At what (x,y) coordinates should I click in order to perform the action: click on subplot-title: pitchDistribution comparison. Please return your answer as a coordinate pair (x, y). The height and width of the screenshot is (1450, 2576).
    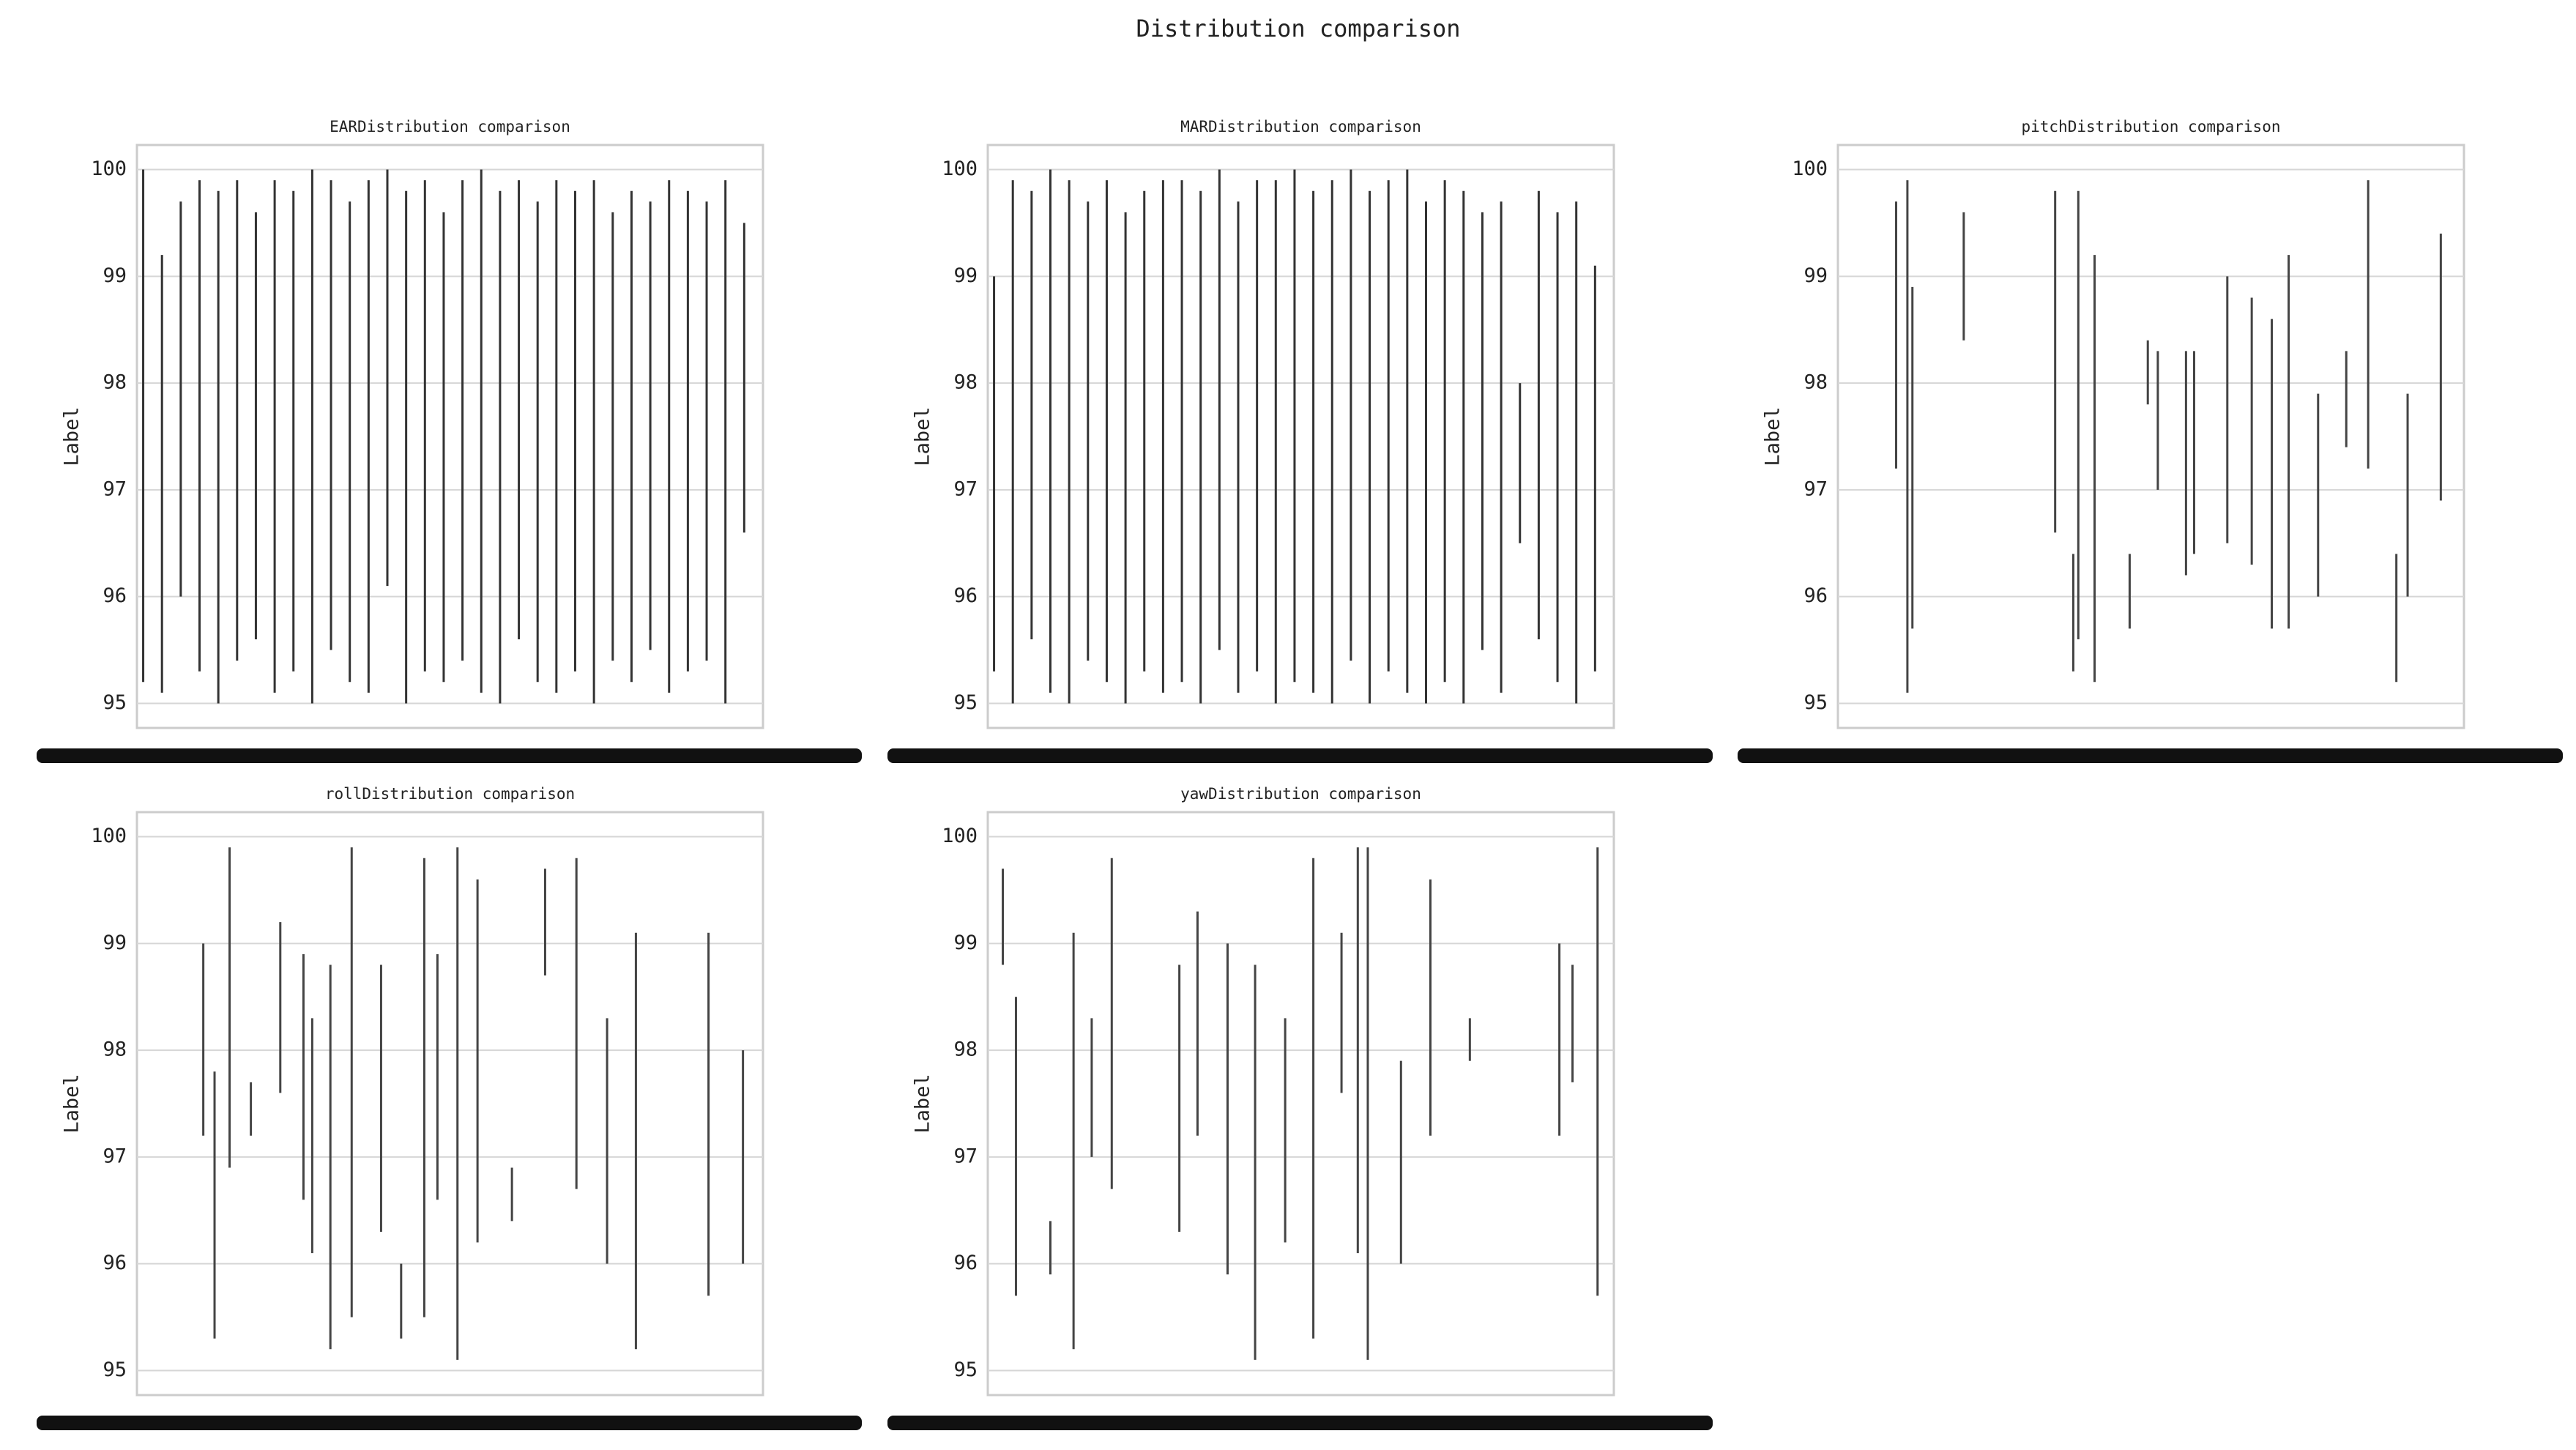
    Looking at the image, I should click on (2150, 126).